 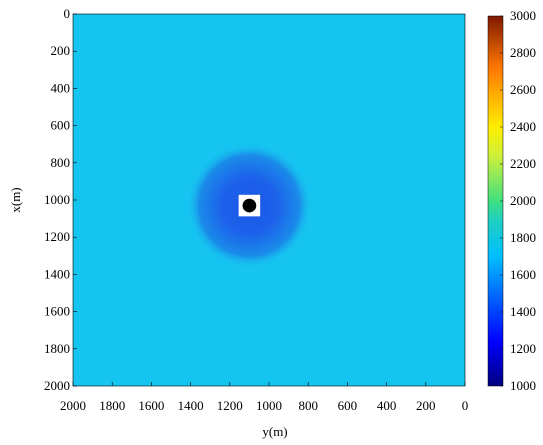 What do you see at coordinates (308, 405) in the screenshot?
I see `x-tick-label: 800` at bounding box center [308, 405].